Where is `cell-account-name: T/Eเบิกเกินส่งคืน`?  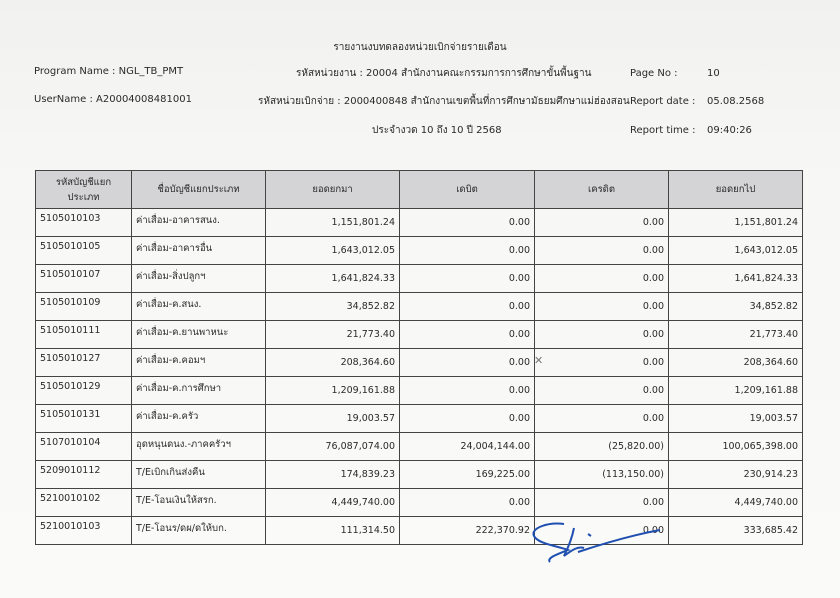
cell-account-name: T/Eเบิกเกินส่งคืน is located at coordinates (198, 474).